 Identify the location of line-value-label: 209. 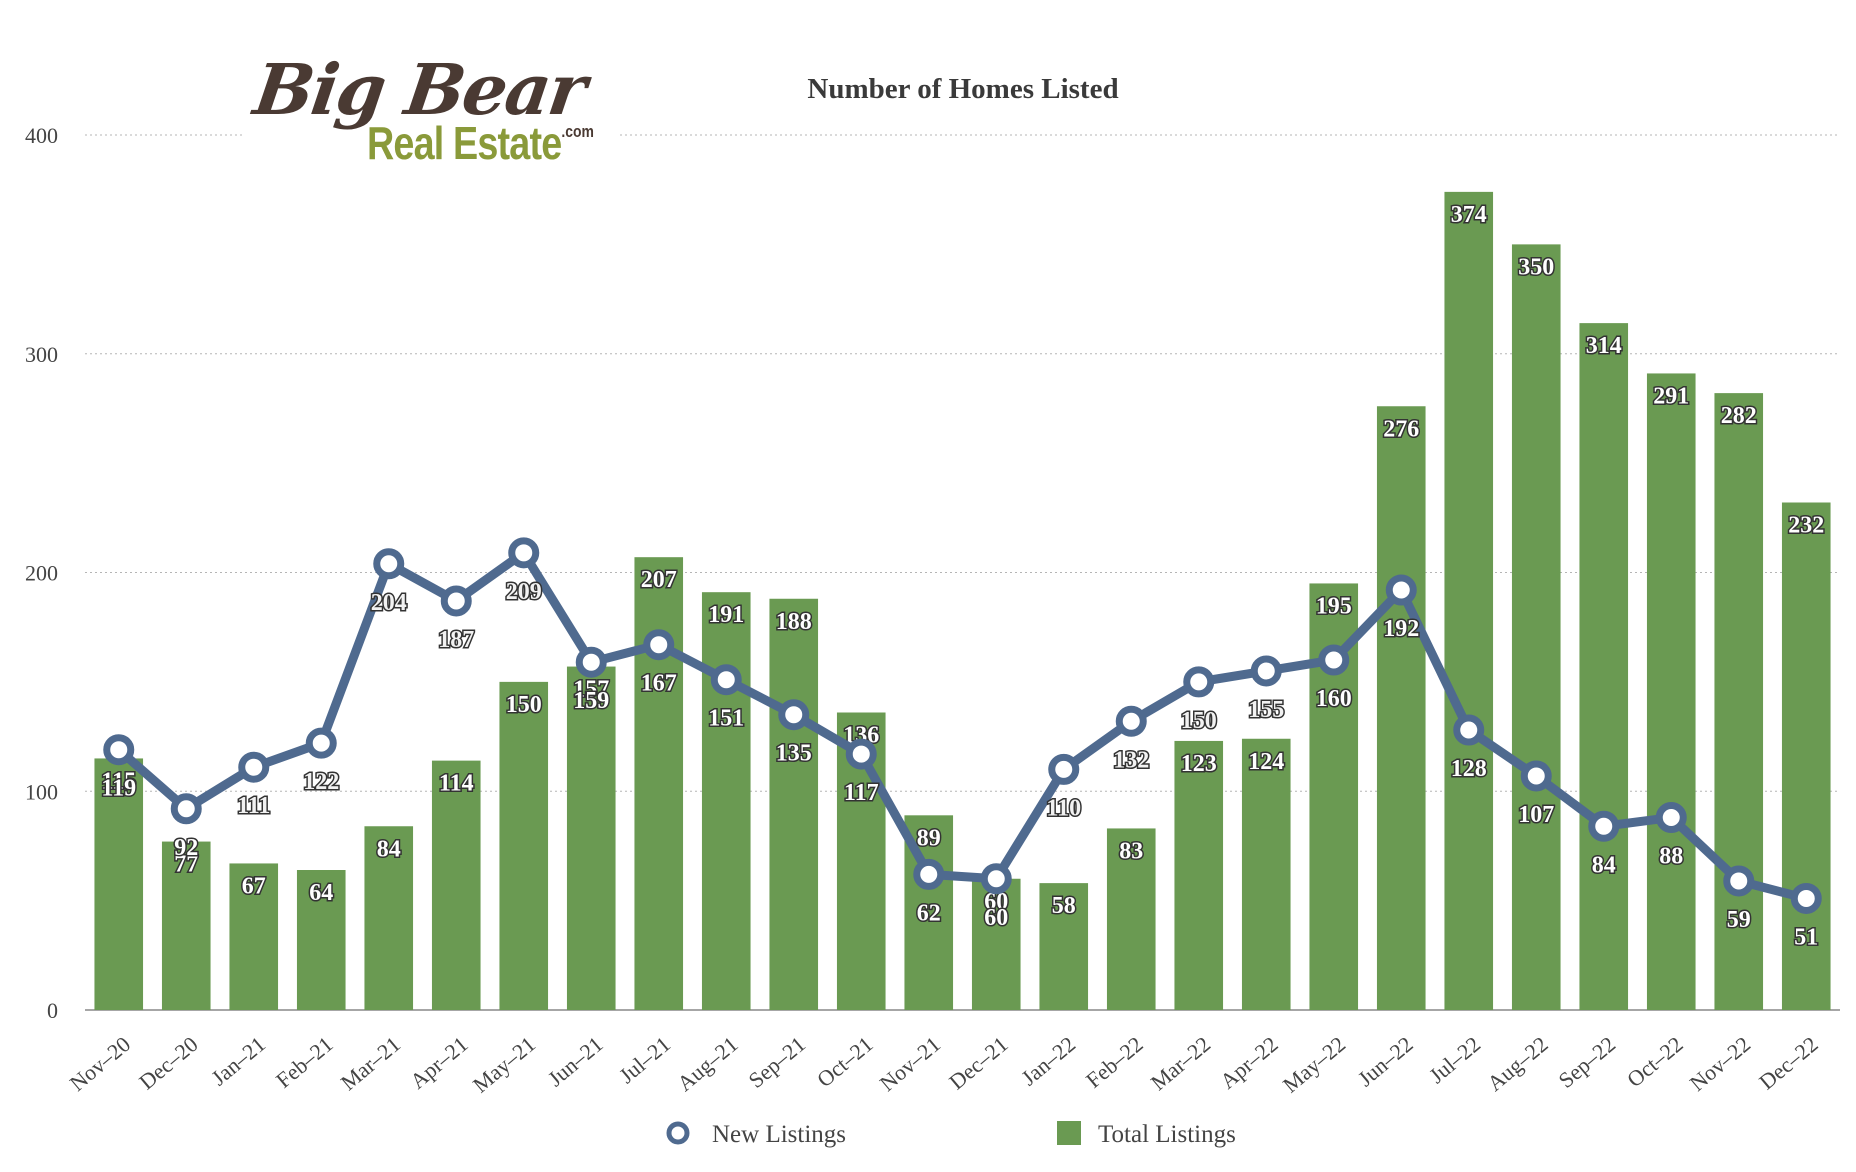
(524, 592).